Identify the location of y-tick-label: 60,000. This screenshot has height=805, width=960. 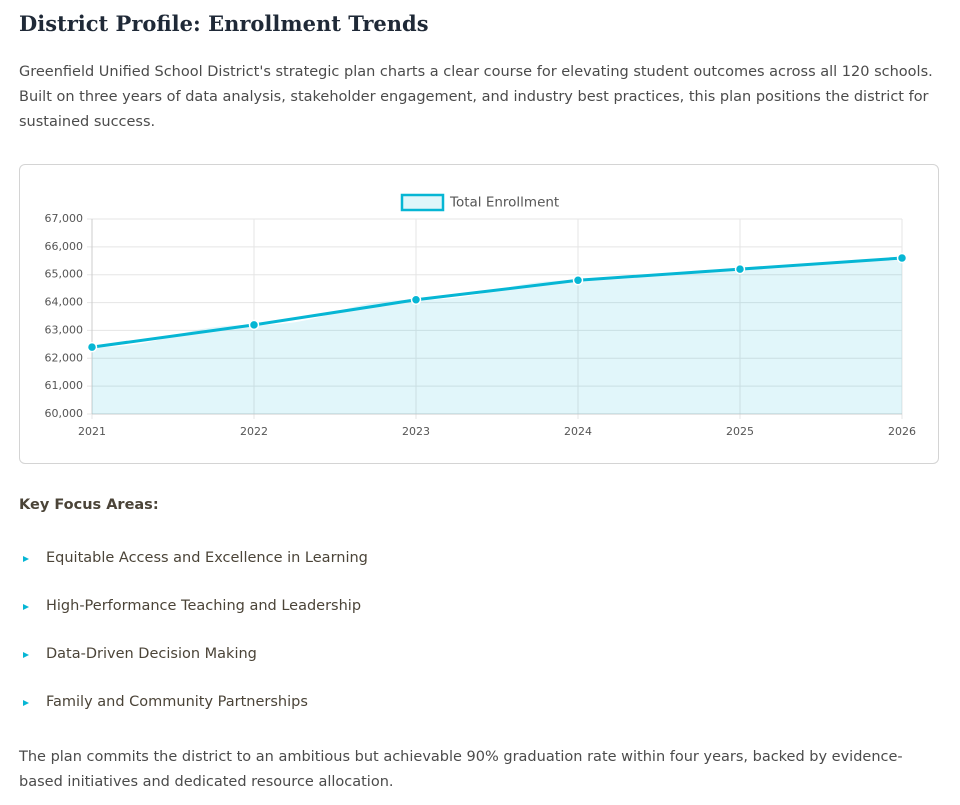
(64, 413).